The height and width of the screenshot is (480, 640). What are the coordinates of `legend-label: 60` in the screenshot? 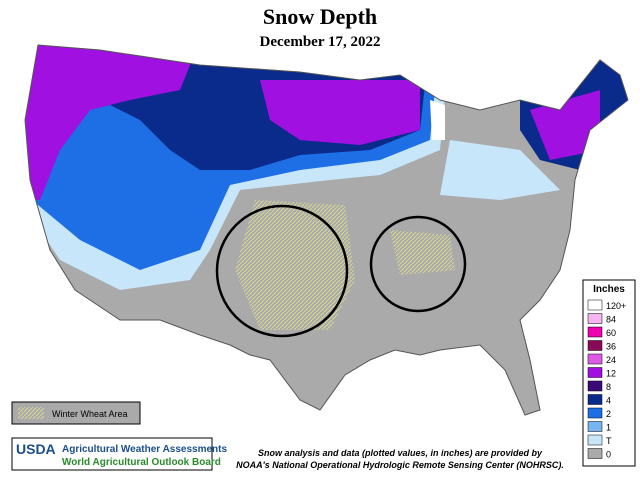 It's located at (611, 333).